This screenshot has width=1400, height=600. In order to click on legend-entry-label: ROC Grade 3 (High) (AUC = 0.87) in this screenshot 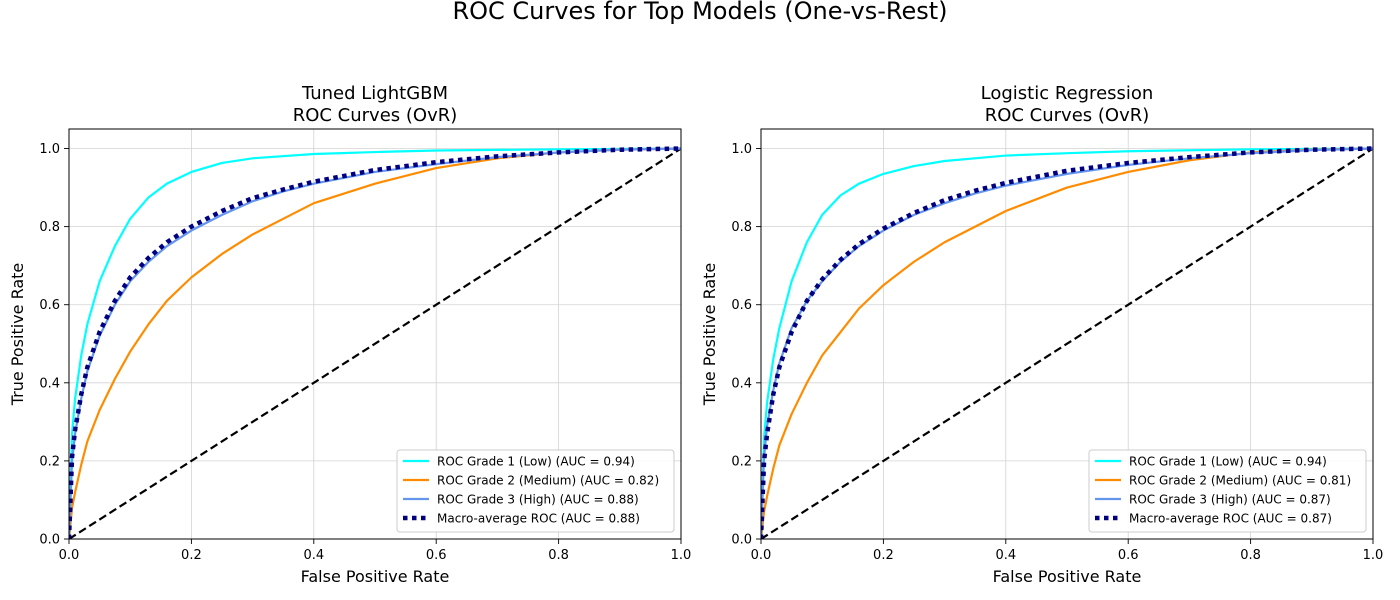, I will do `click(1230, 500)`.